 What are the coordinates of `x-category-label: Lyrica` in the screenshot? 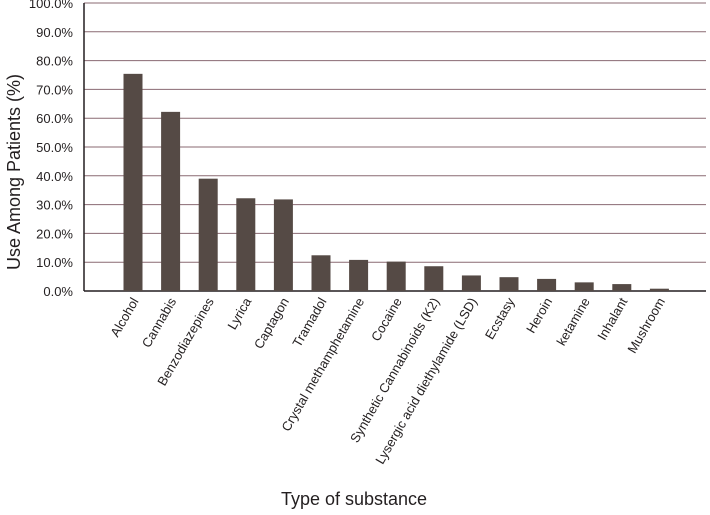 It's located at (239, 313).